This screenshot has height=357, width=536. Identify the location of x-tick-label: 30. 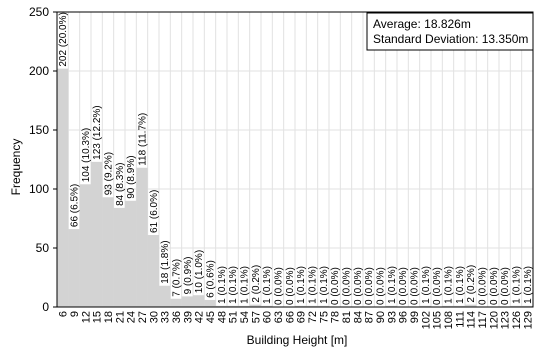
(154, 317).